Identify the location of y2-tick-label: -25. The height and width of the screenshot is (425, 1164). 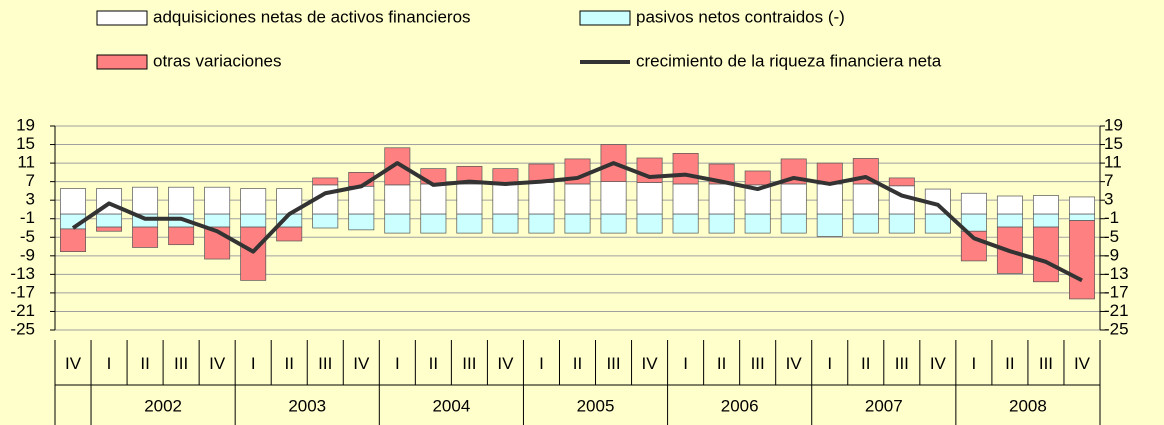
(1116, 328).